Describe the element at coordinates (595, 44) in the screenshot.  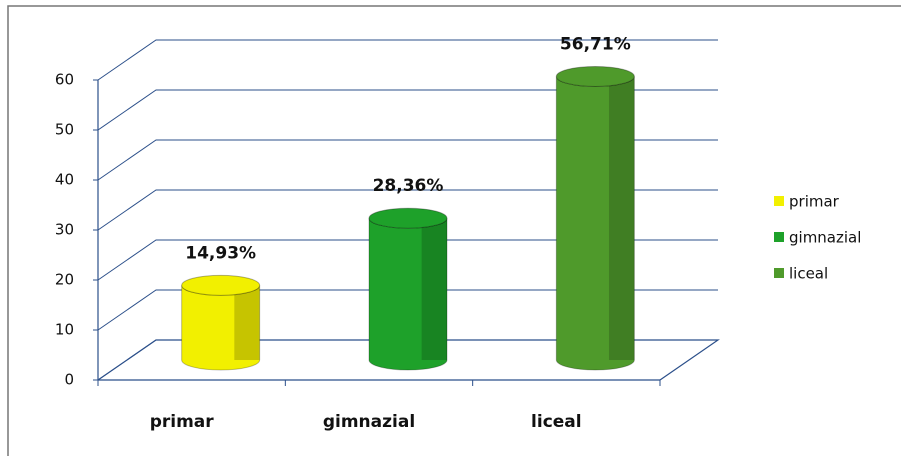
I see `value-label: 56,71%` at that location.